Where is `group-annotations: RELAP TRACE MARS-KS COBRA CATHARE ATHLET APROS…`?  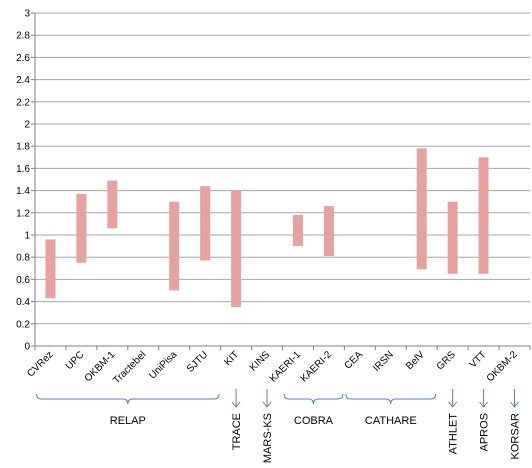 group-annotations: RELAP TRACE MARS-KS COBRA CATHARE ATHLET APROS… is located at coordinates (279, 426).